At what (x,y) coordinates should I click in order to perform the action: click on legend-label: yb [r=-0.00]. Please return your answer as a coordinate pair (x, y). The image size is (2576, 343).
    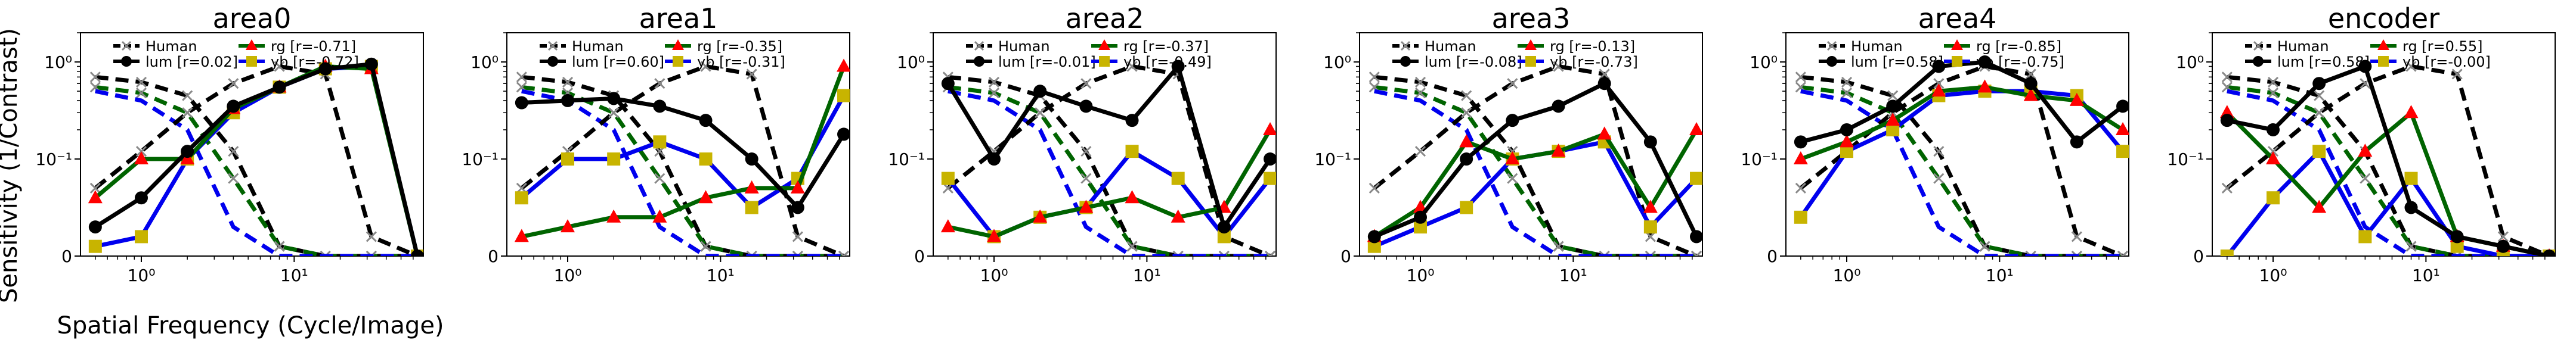
    Looking at the image, I should click on (2447, 62).